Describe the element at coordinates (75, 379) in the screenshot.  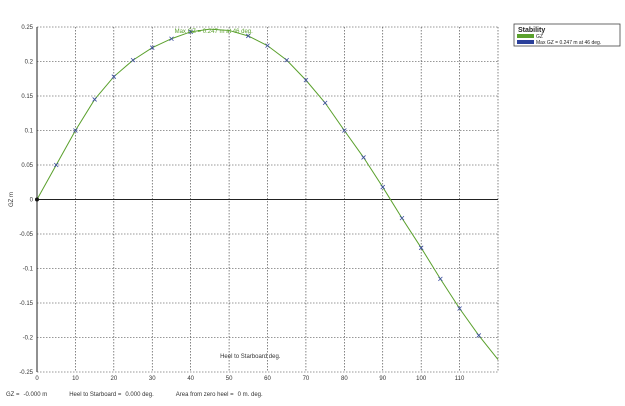
I see `x-tick-label: 10` at that location.